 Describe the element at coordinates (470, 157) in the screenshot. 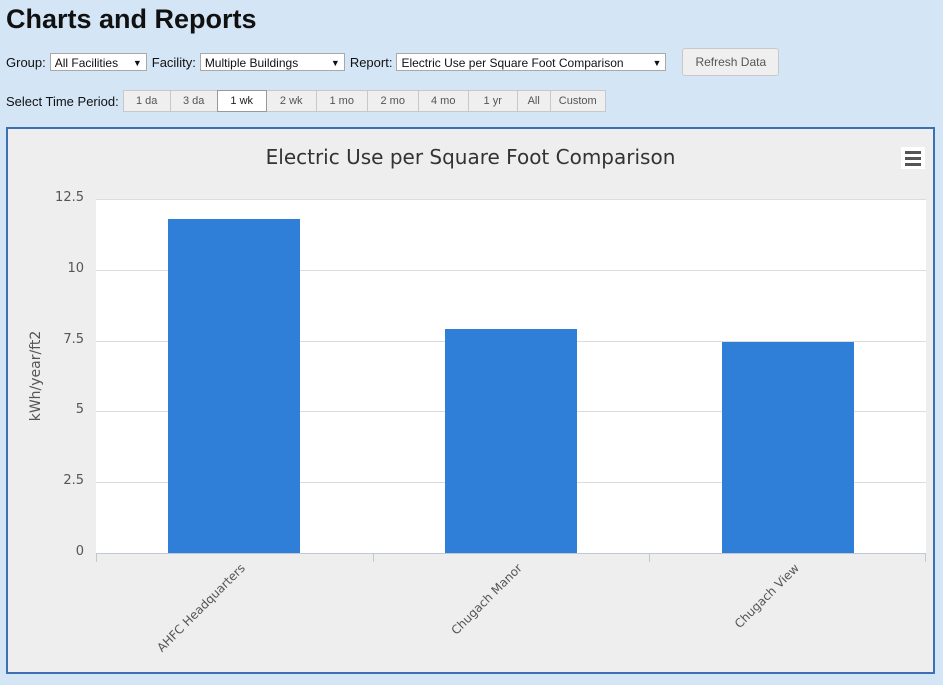

I see `chart-title: Electric Use per Square Foot Comparison` at that location.